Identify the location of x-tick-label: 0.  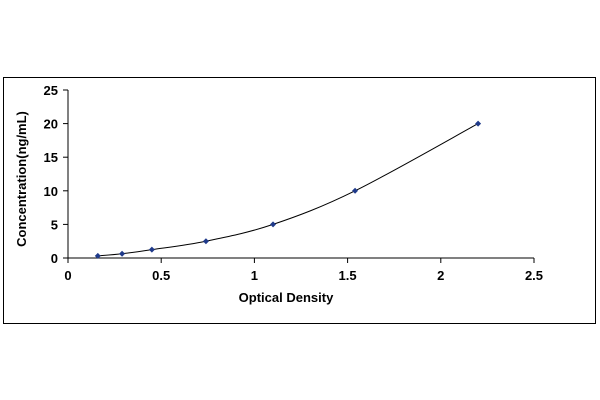
(67, 275).